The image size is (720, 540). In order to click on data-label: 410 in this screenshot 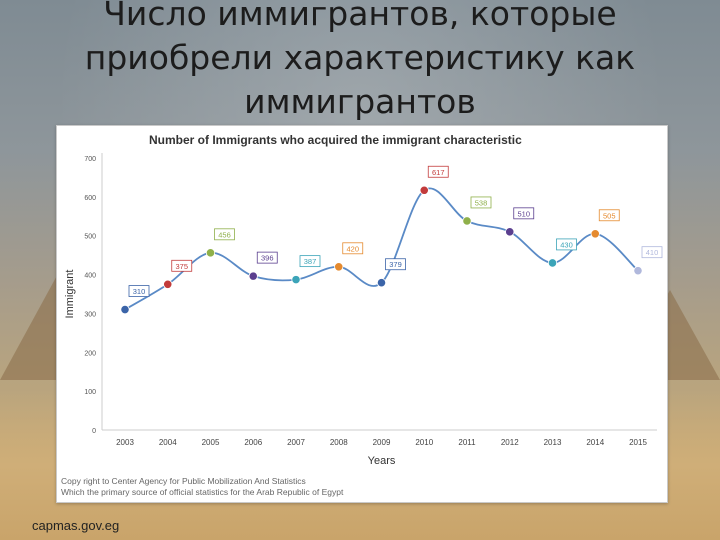, I will do `click(652, 252)`.